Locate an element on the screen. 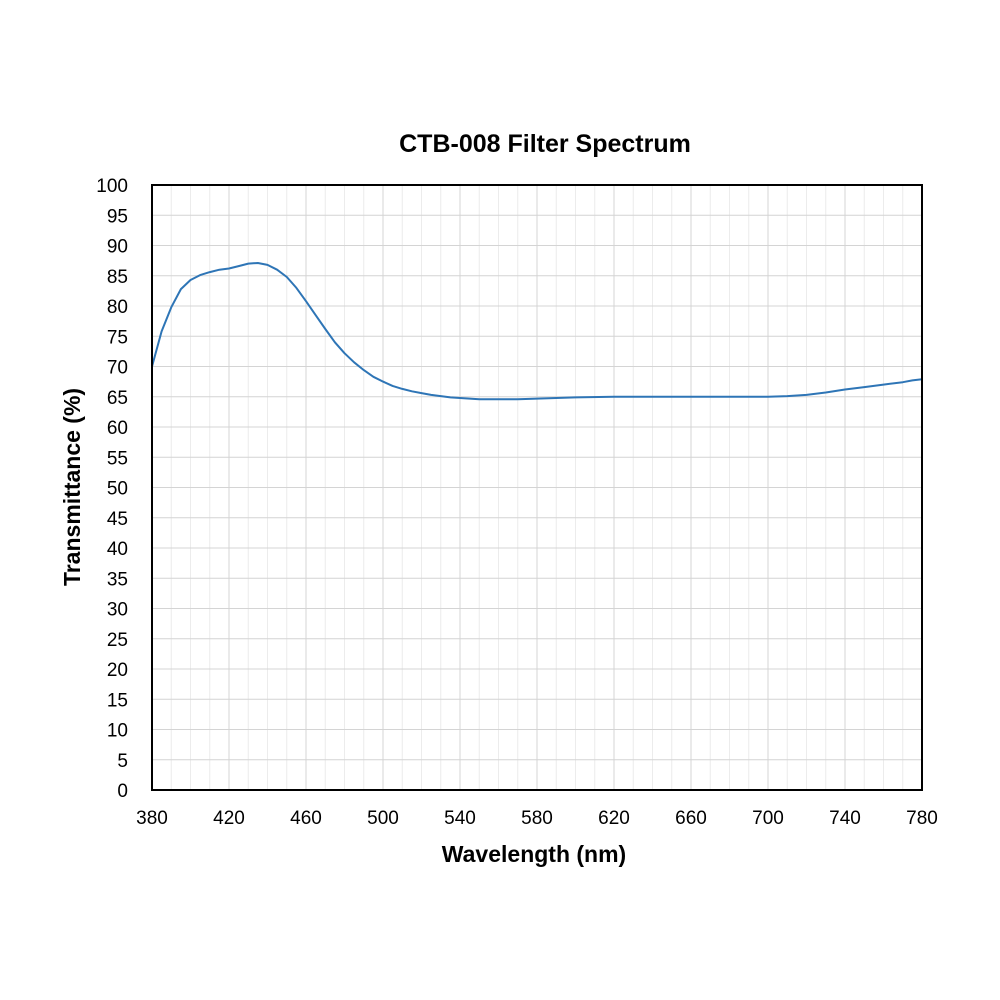 The height and width of the screenshot is (1000, 1000). x-axis-title: Wavelength (nm) is located at coordinates (534, 854).